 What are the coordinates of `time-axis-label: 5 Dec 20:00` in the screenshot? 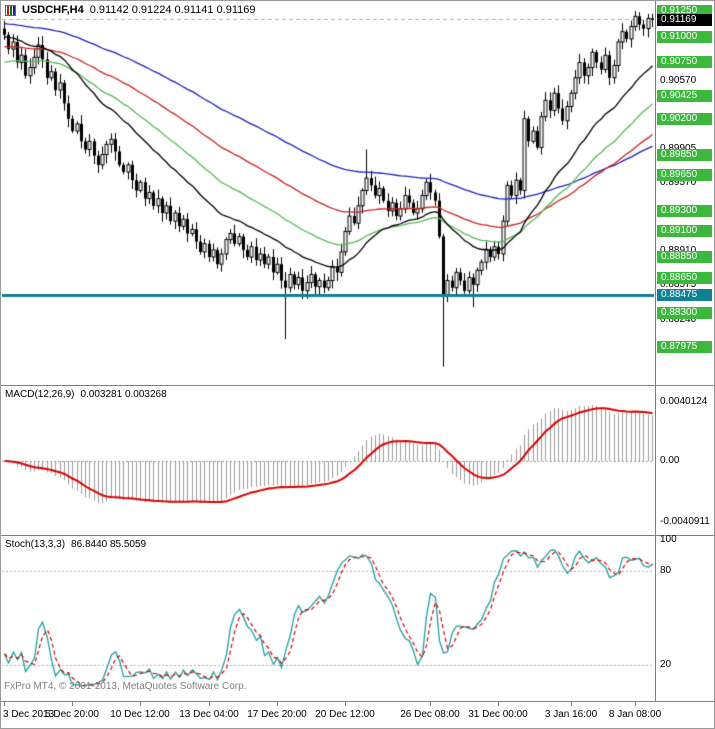 It's located at (72, 714).